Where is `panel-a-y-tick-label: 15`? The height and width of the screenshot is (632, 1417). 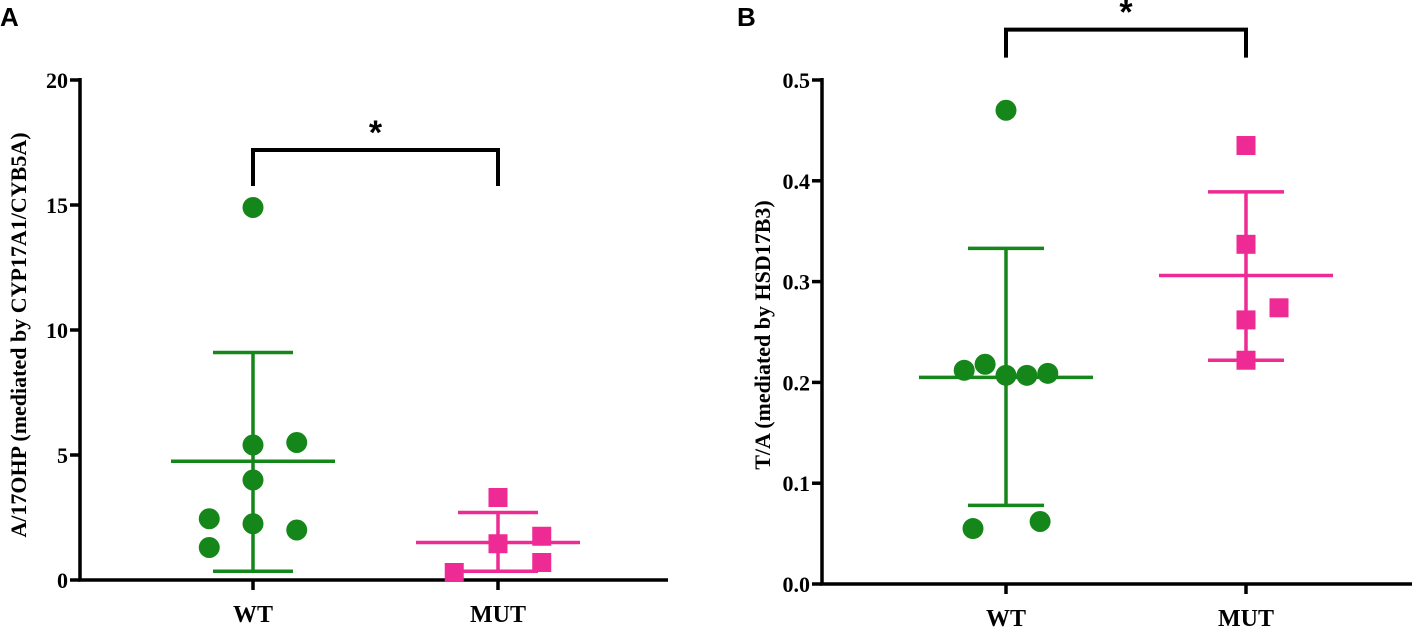
panel-a-y-tick-label: 15 is located at coordinates (57, 205).